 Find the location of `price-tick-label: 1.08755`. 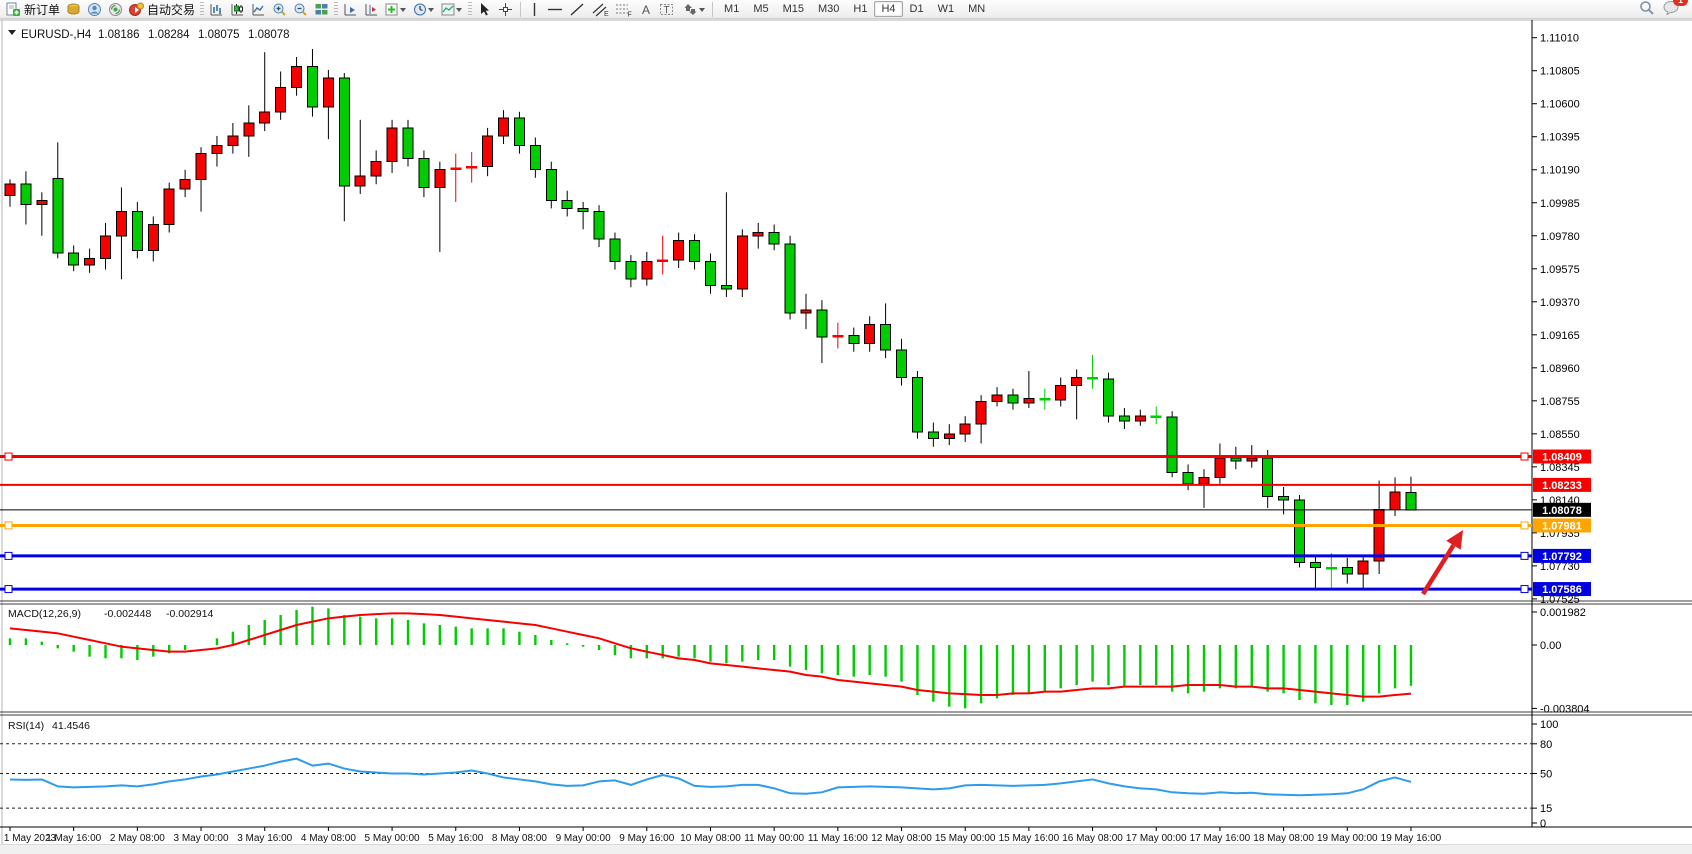

price-tick-label: 1.08755 is located at coordinates (1560, 402).